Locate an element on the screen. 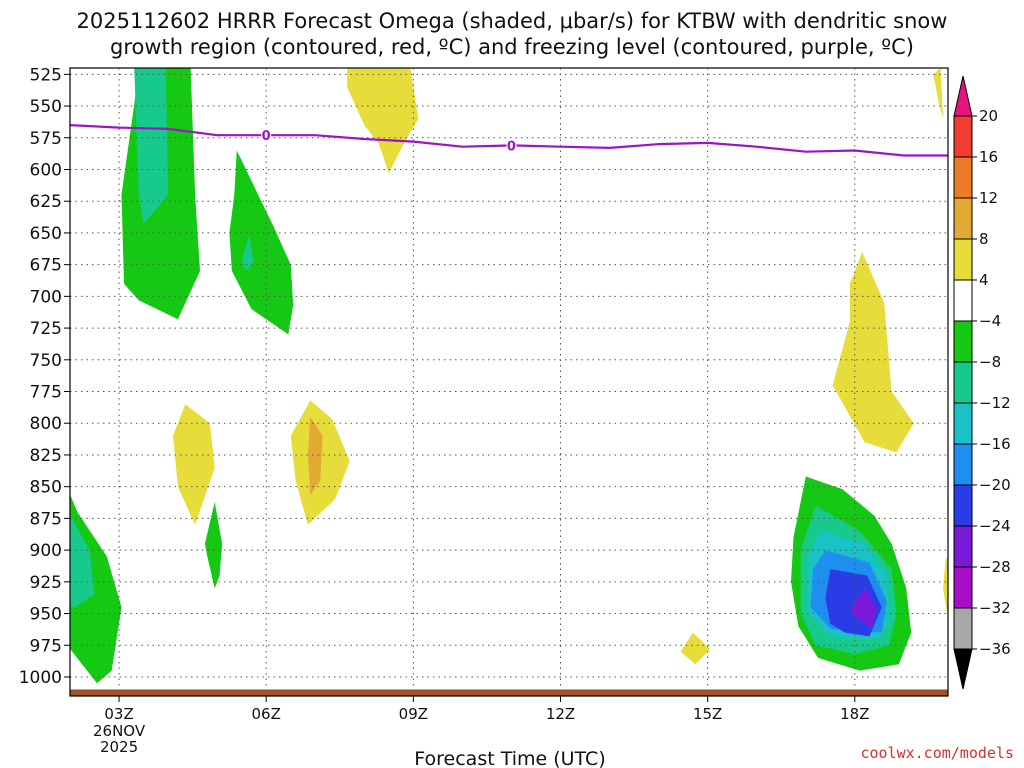  colorbar-label--28: −28 is located at coordinates (995, 567).